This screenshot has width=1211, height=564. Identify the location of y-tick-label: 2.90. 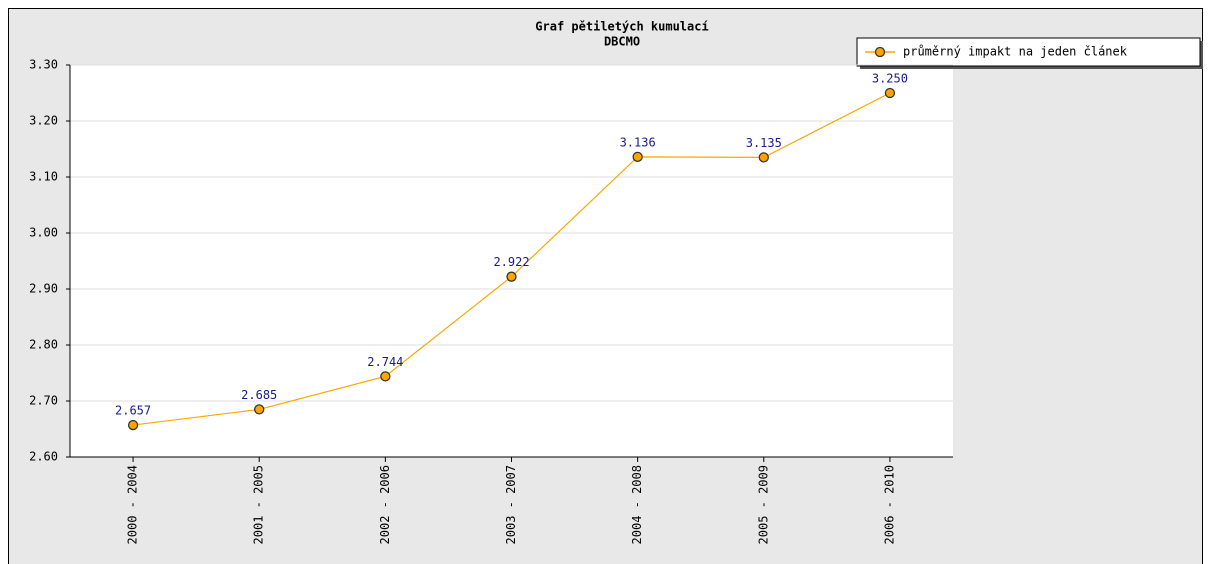
(43, 289).